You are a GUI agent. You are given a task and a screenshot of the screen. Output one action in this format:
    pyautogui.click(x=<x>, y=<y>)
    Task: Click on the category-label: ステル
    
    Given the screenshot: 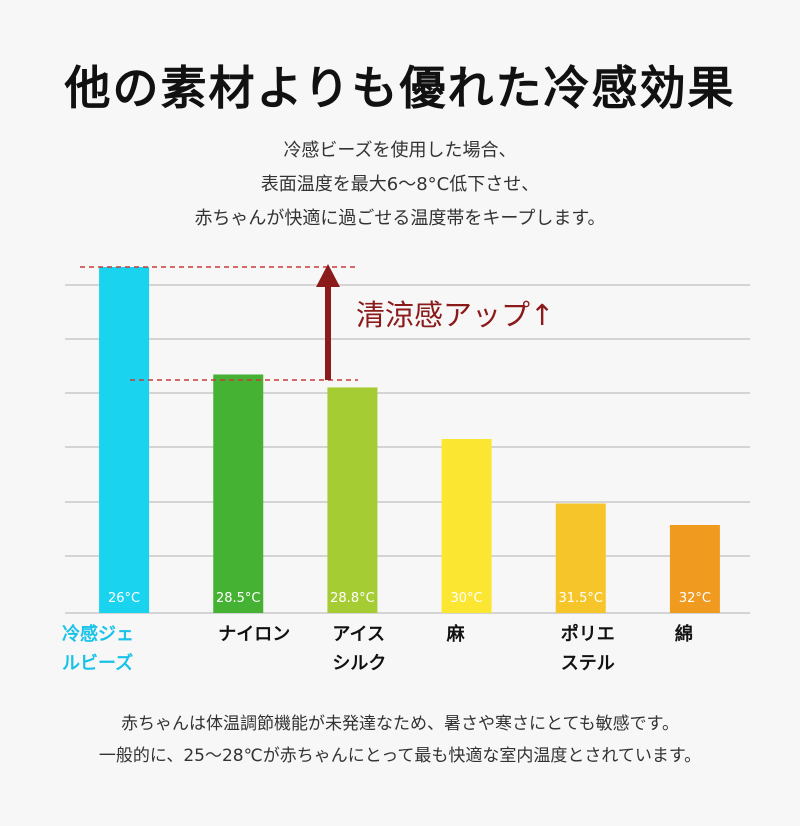 What is the action you would take?
    pyautogui.click(x=588, y=663)
    